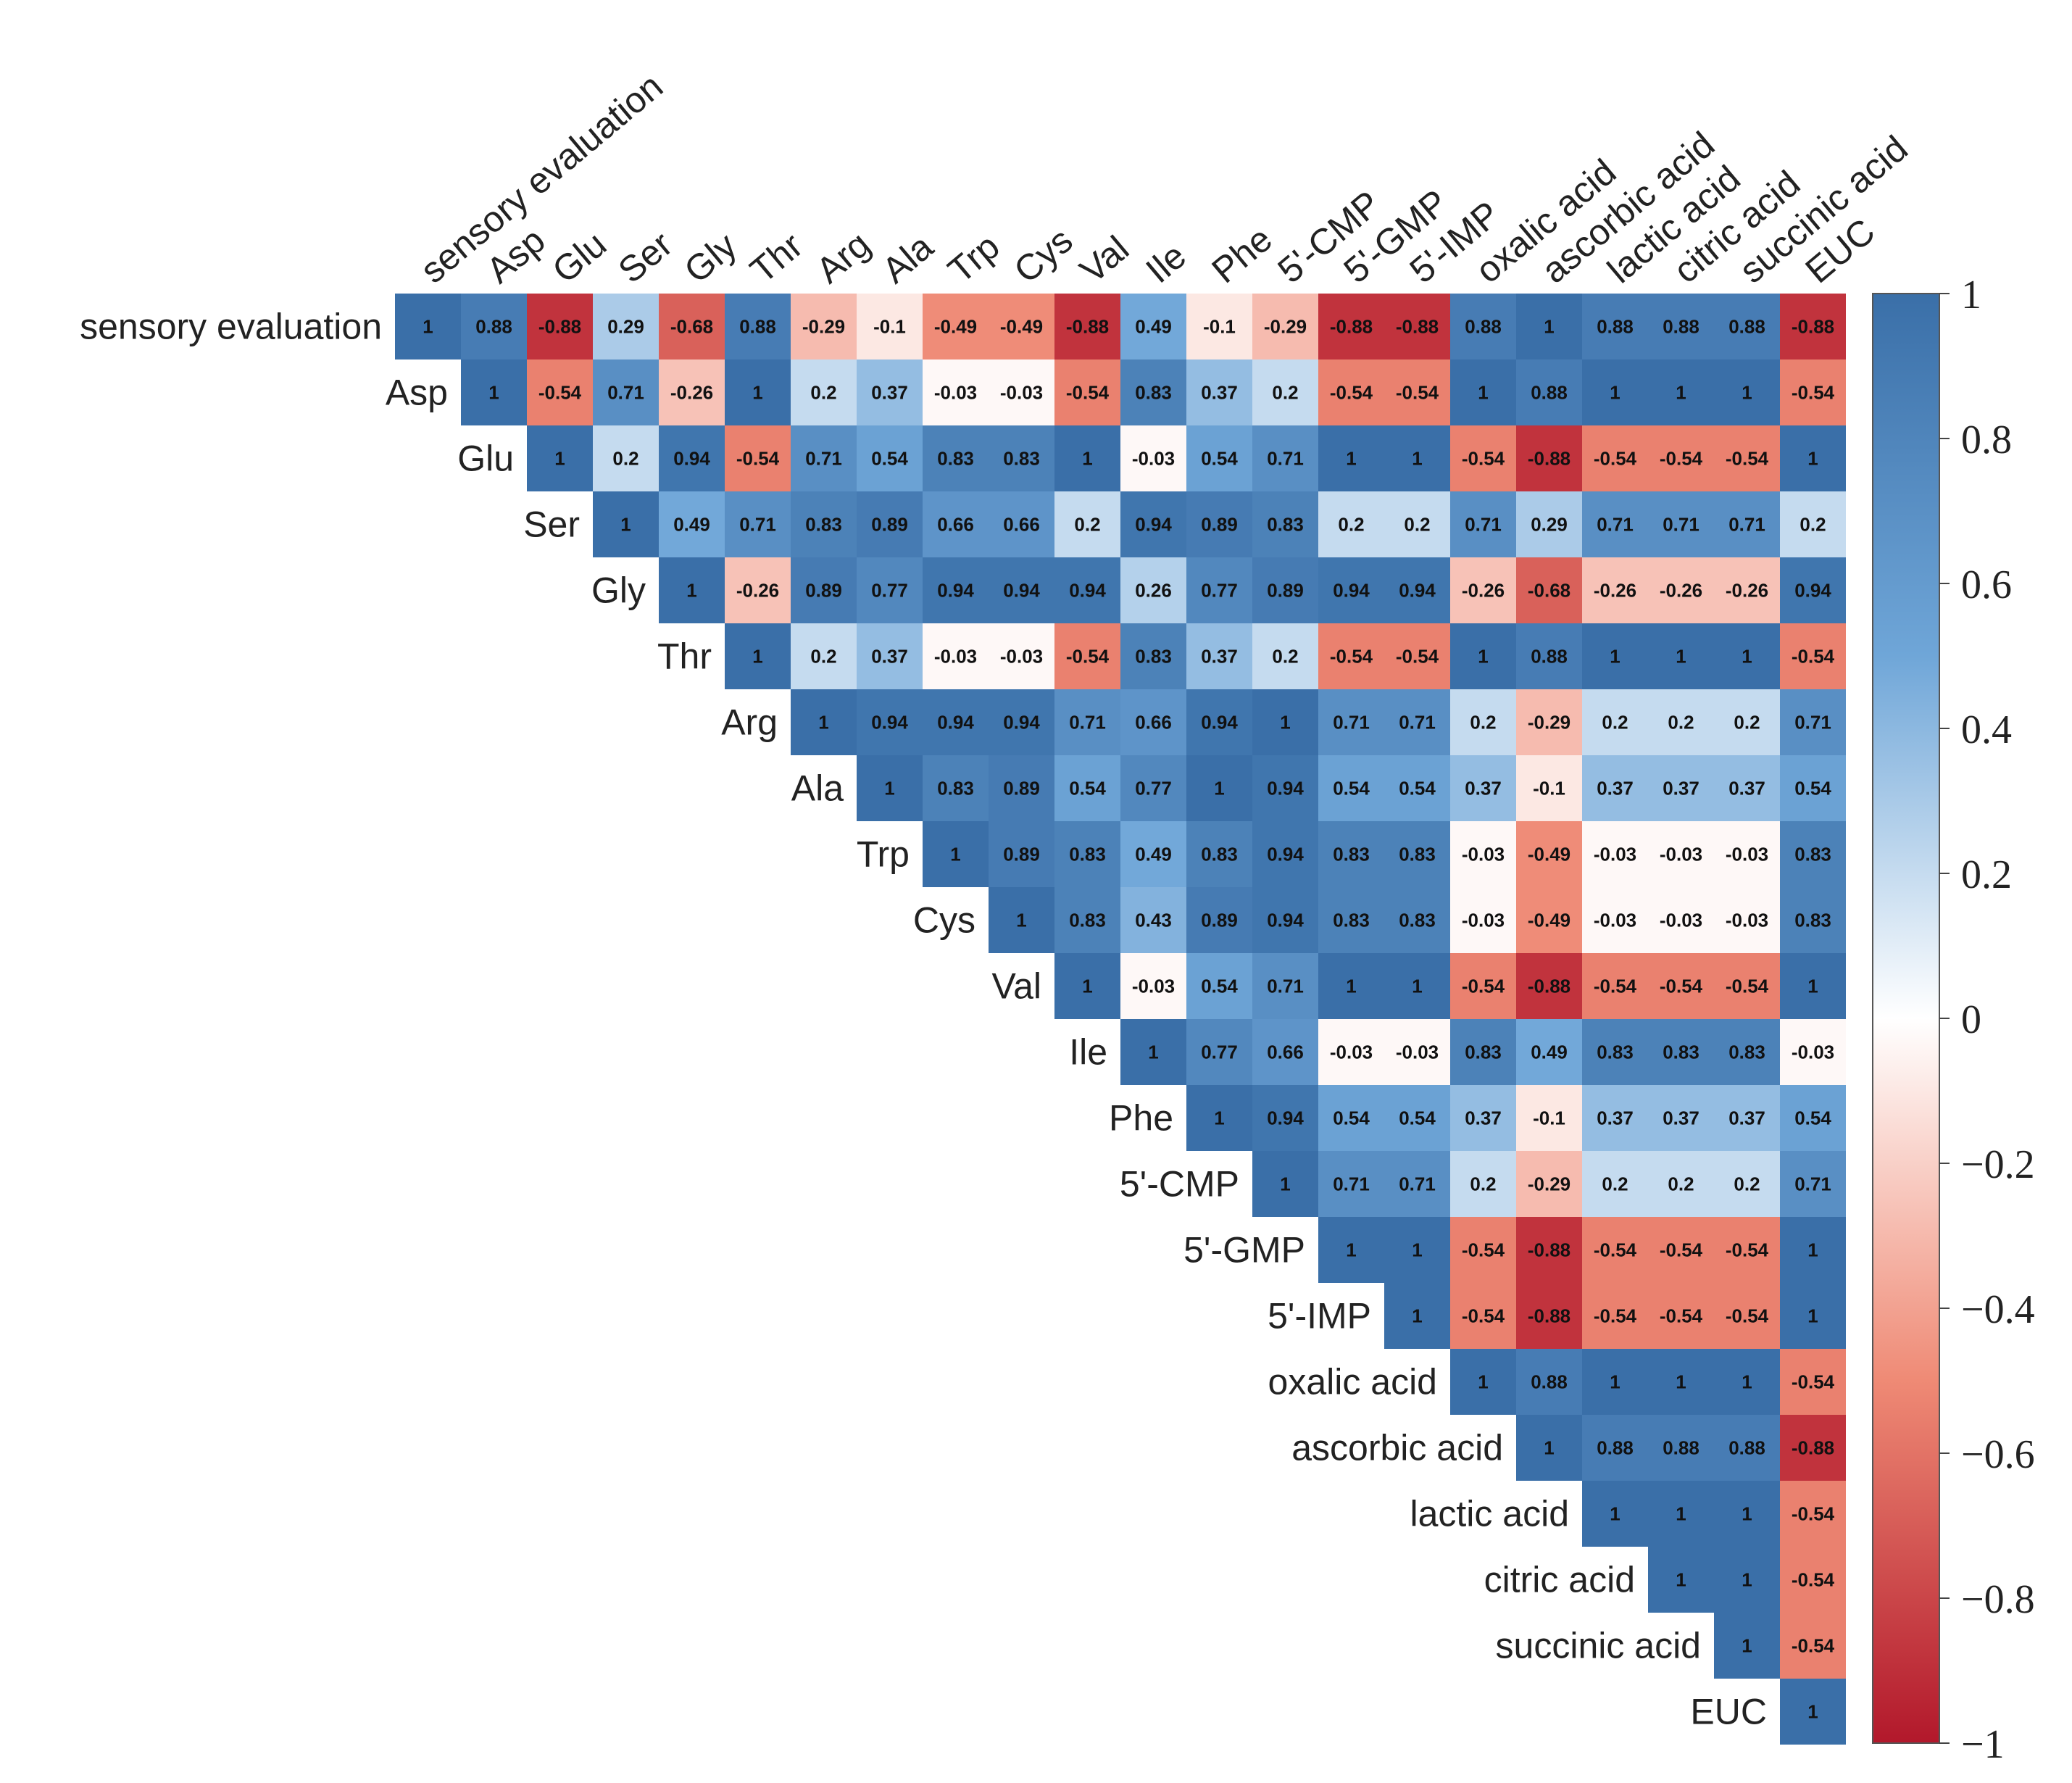  What do you see at coordinates (1615, 591) in the screenshot?
I see `cell-value-label: -0.26` at bounding box center [1615, 591].